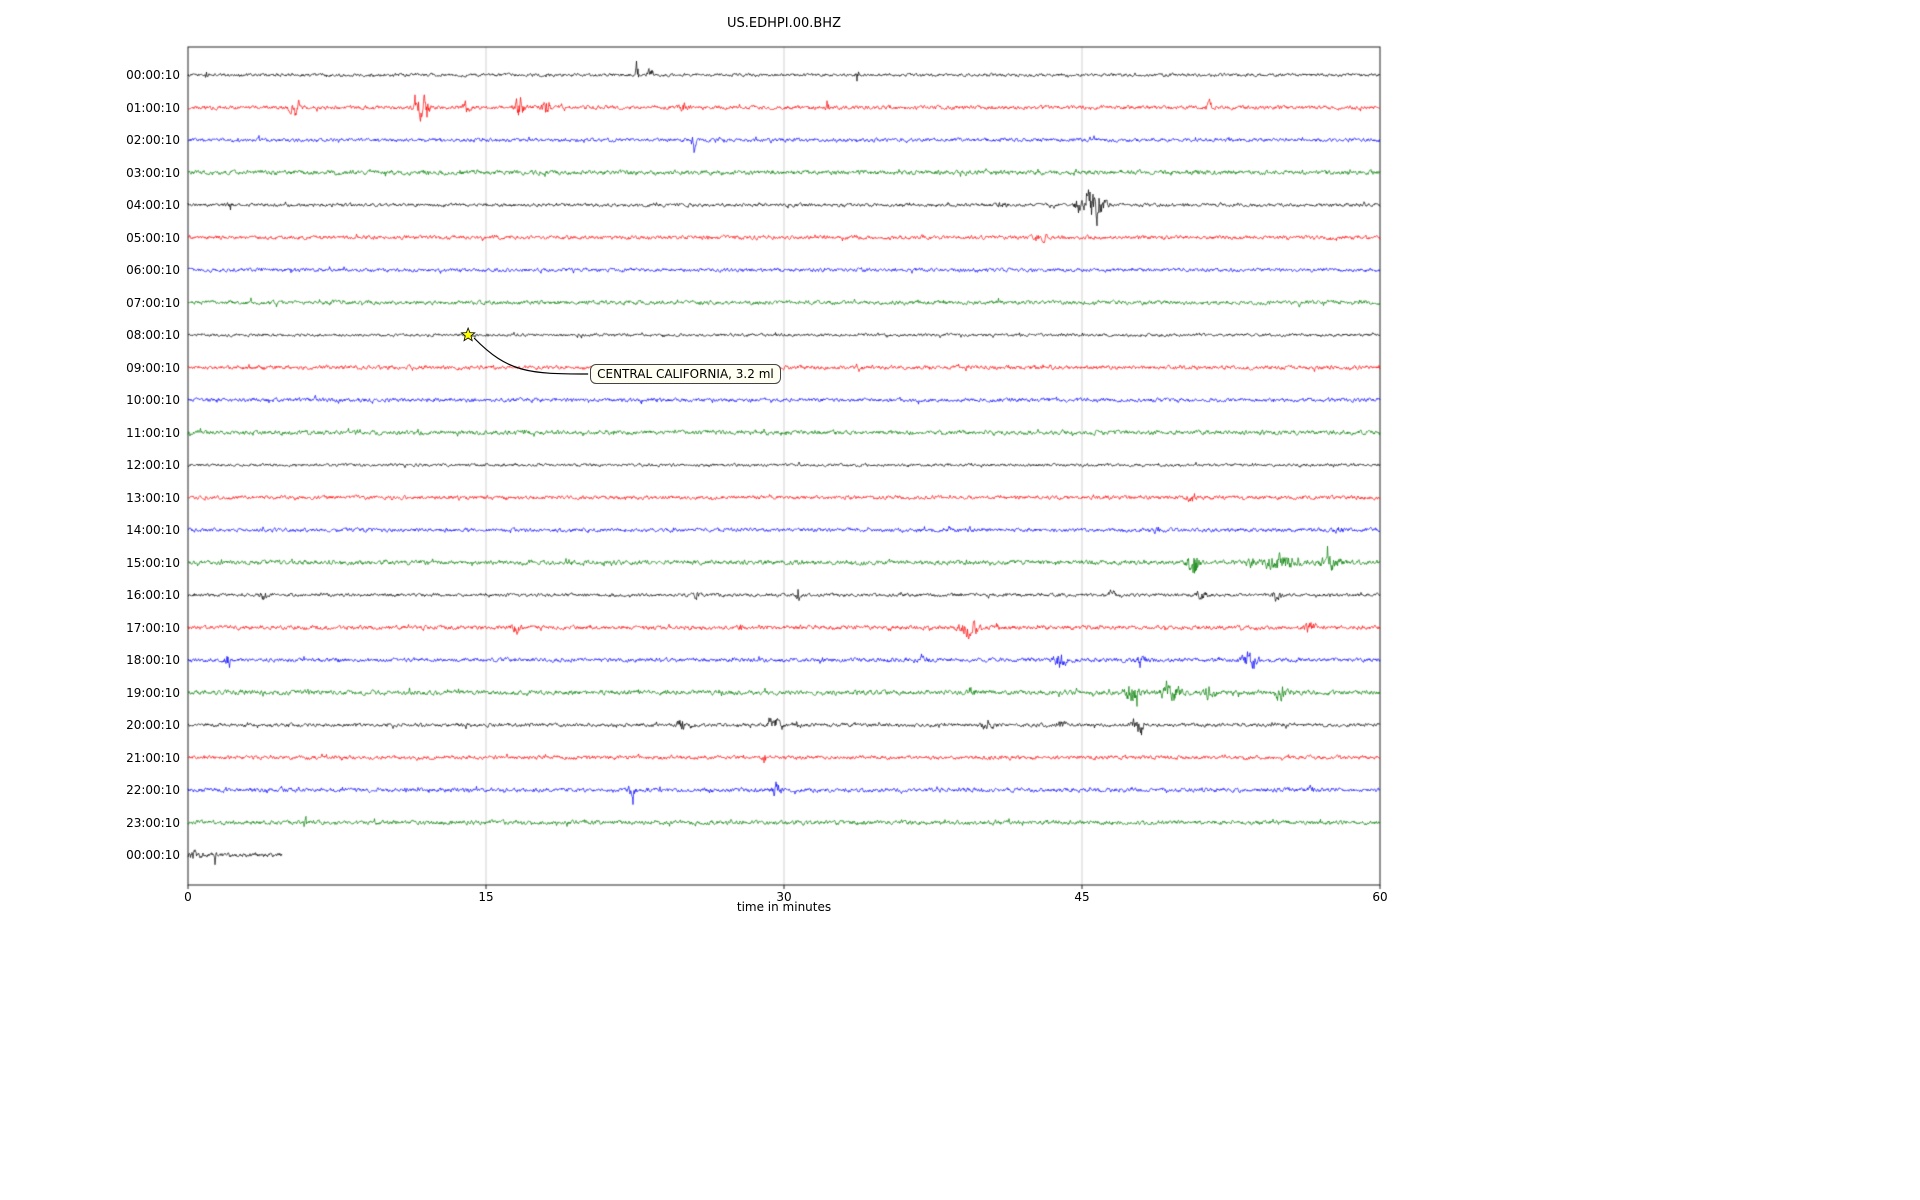 This screenshot has height=1200, width=1920. I want to click on x-tick-label: 15, so click(486, 897).